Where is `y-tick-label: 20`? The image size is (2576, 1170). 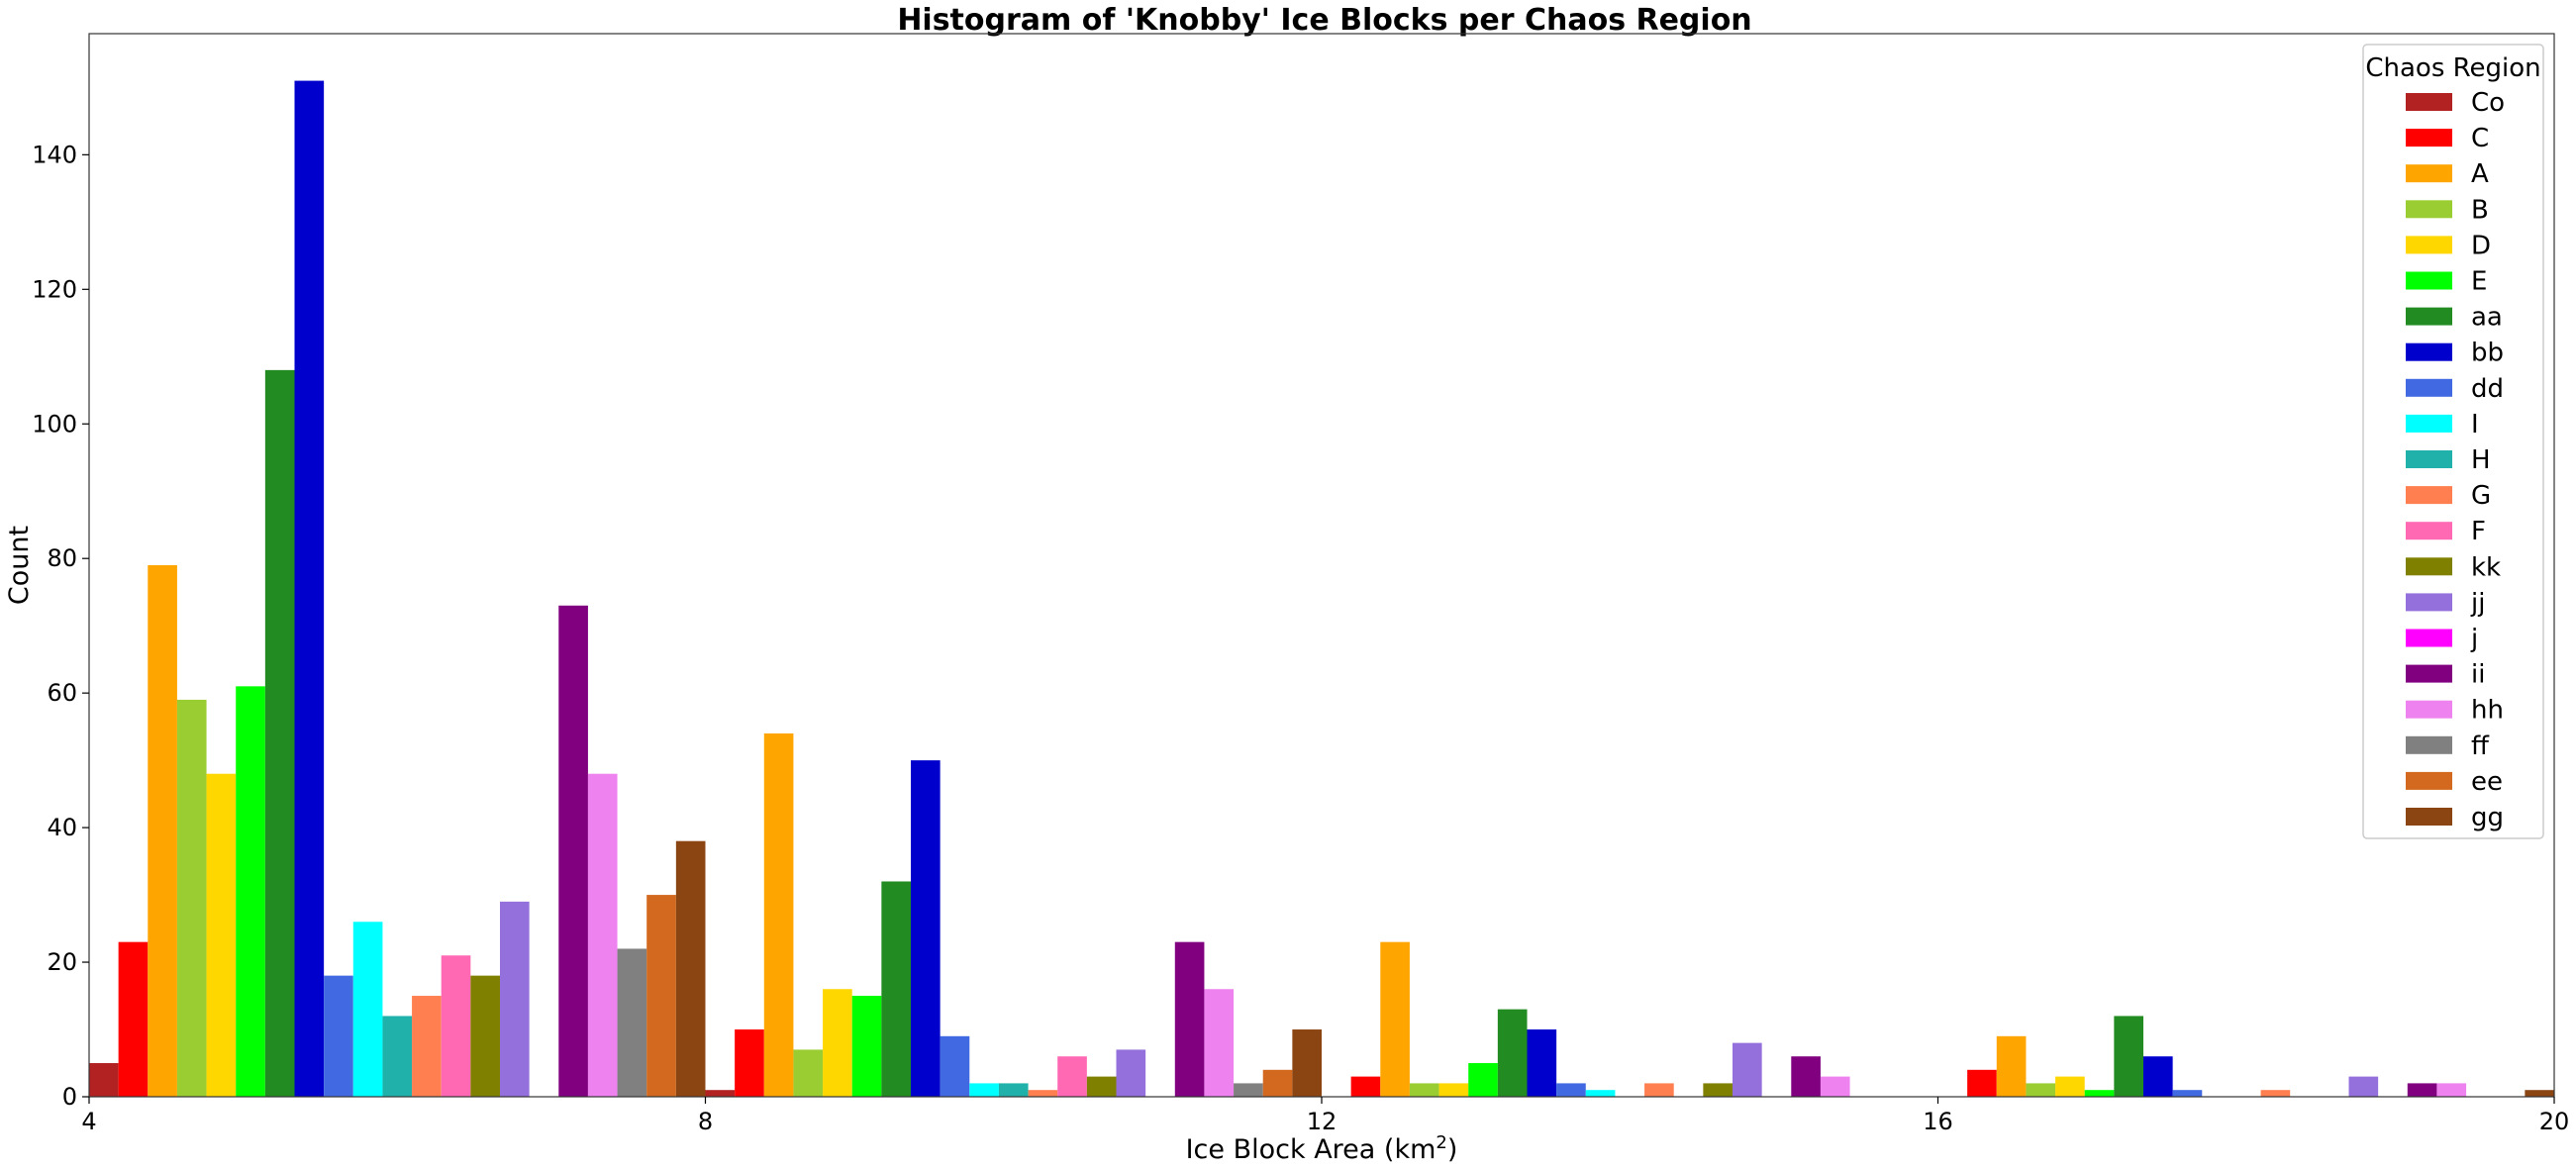 y-tick-label: 20 is located at coordinates (62, 962).